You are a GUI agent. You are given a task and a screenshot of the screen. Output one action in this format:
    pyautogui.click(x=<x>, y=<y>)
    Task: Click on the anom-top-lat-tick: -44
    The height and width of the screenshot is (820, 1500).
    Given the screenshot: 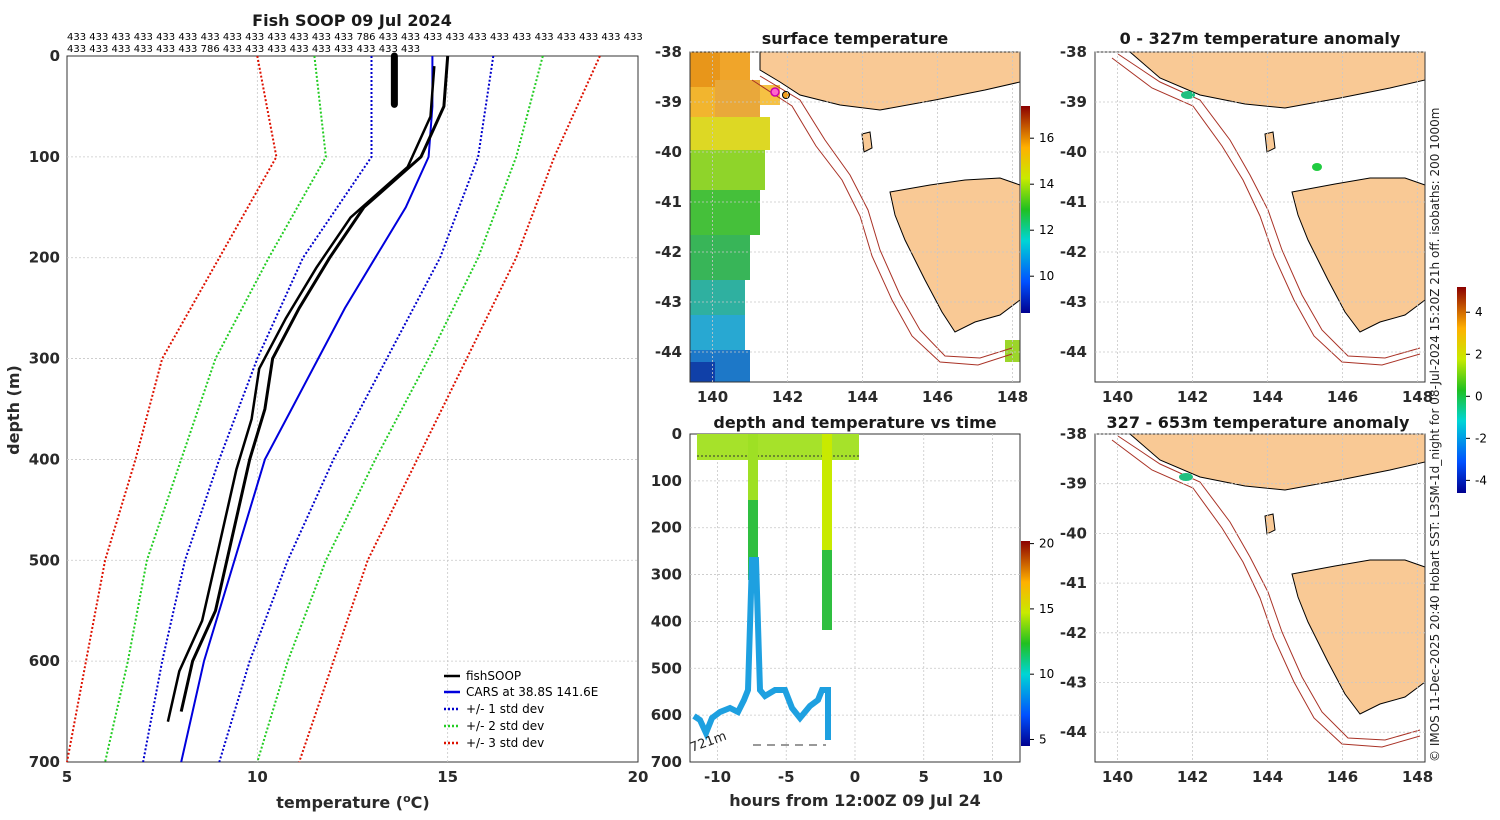 What is the action you would take?
    pyautogui.click(x=1073, y=352)
    